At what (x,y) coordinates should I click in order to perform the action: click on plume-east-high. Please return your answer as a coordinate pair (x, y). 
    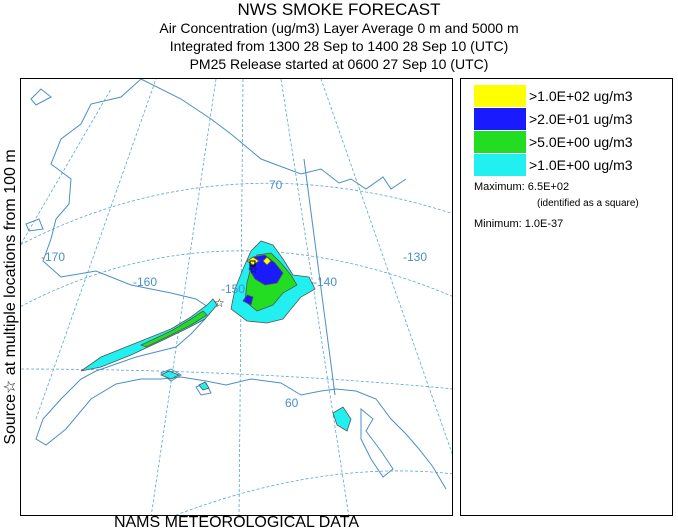
    Looking at the image, I should click on (266, 270).